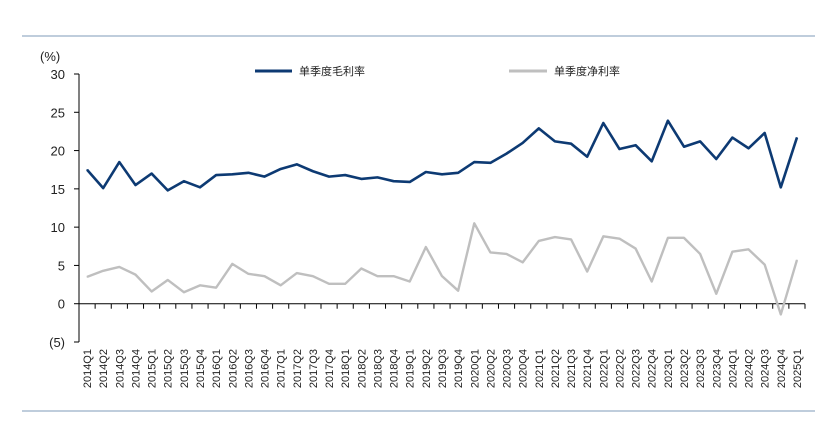  What do you see at coordinates (427, 368) in the screenshot?
I see `x-tick-label: 2019Q2` at bounding box center [427, 368].